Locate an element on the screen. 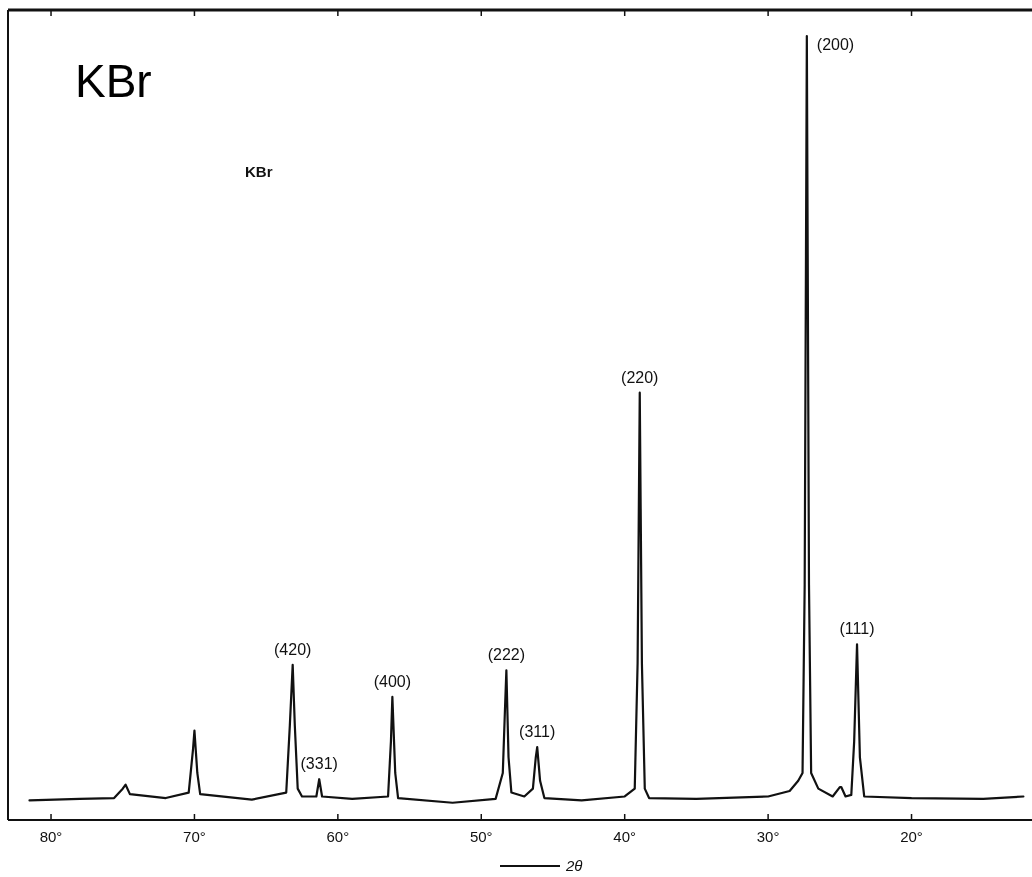 This screenshot has width=1032, height=877. x-tick-label: 30° is located at coordinates (768, 836).